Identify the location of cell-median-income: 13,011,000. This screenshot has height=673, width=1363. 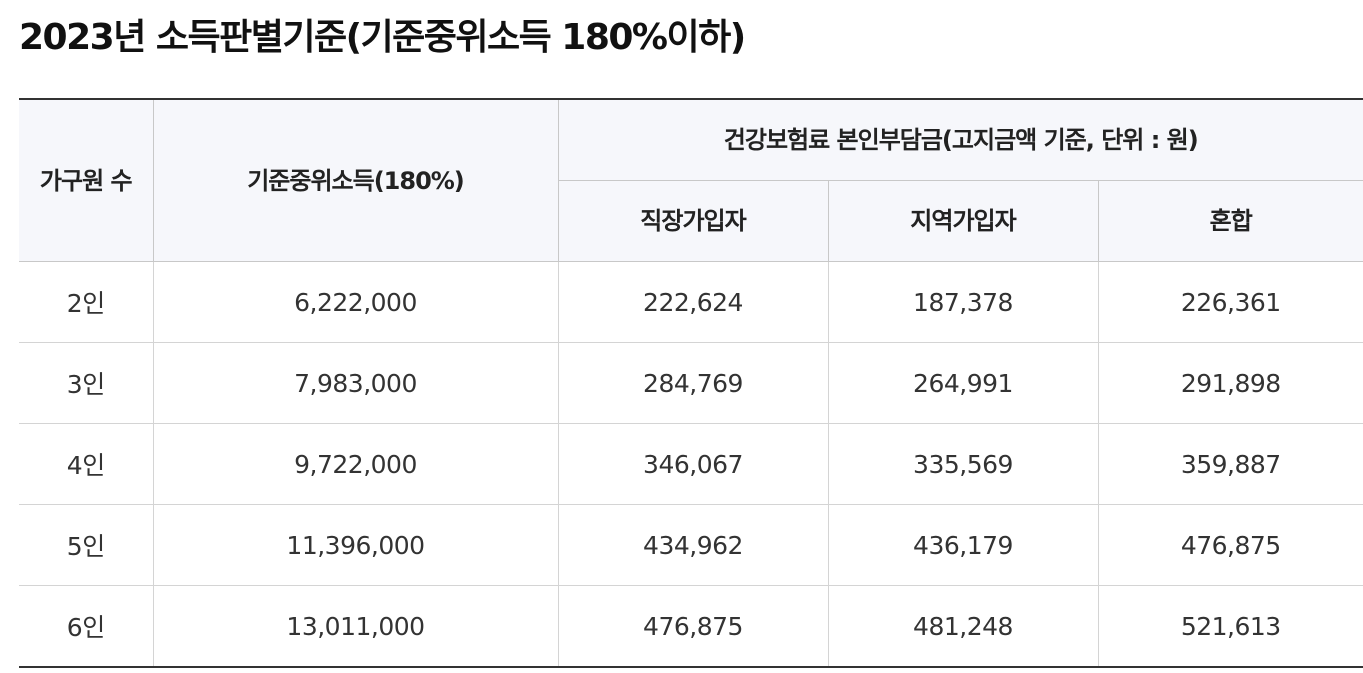
(355, 626).